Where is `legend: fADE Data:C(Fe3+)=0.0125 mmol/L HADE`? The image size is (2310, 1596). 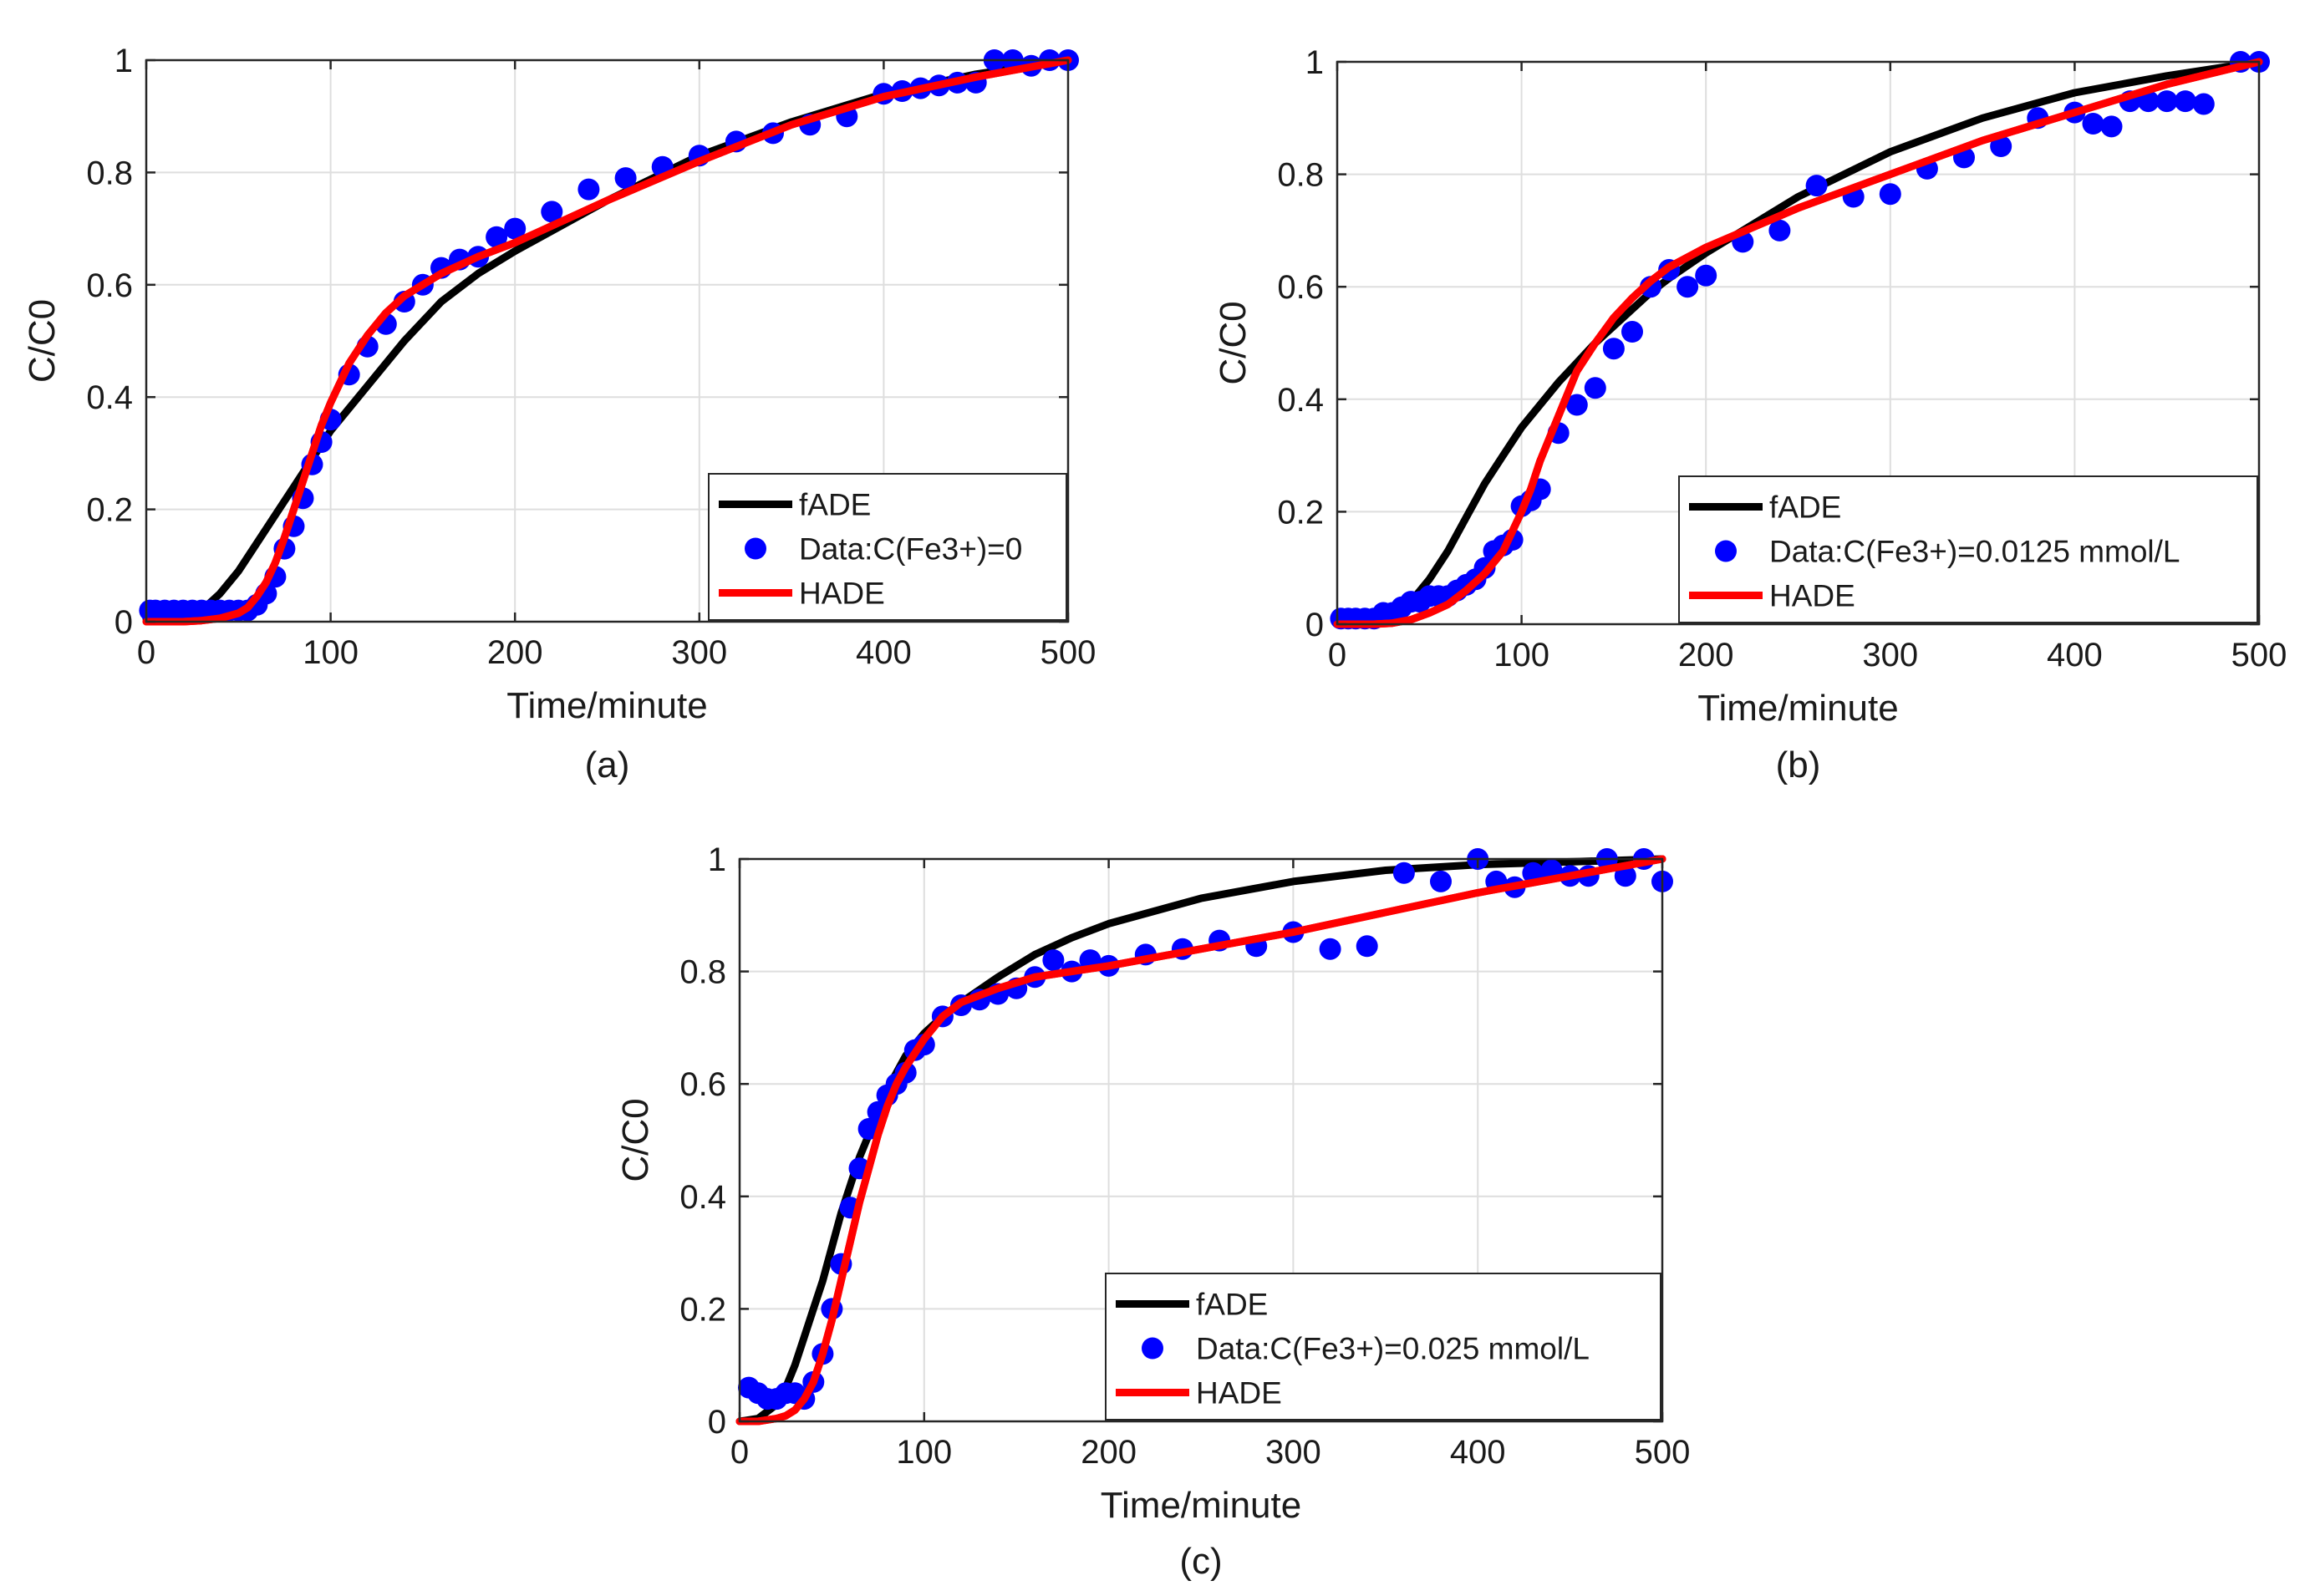
legend: fADE Data:C(Fe3+)=0.0125 mmol/L HADE is located at coordinates (1968, 549).